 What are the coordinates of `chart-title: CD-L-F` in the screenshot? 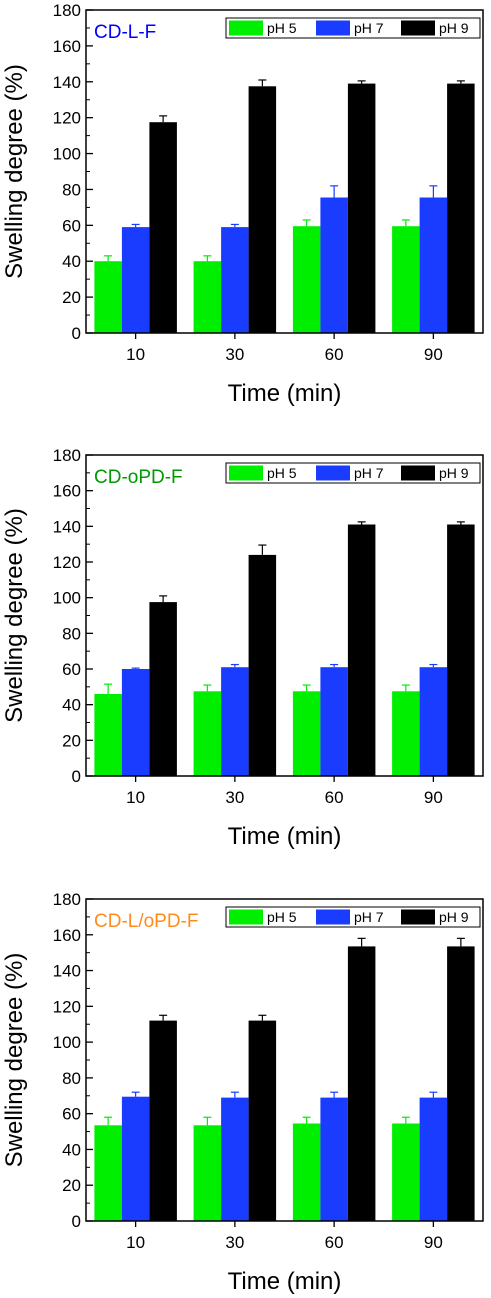 It's located at (125, 32).